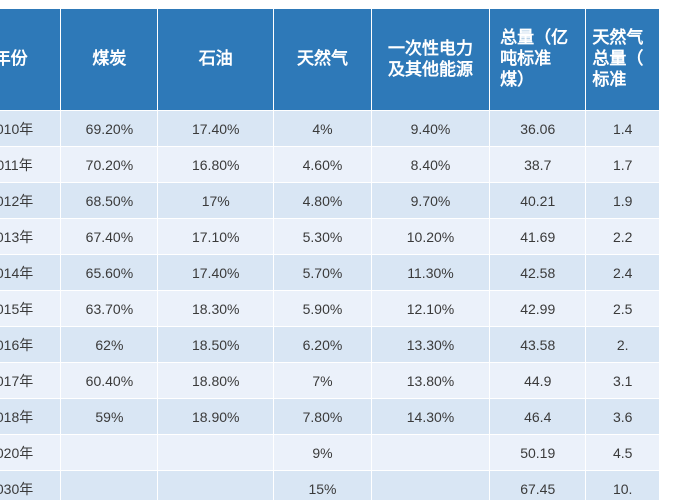 This screenshot has height=500, width=700. What do you see at coordinates (430, 59) in the screenshot?
I see `header-primary-power: 一次性电力 及其他能源` at bounding box center [430, 59].